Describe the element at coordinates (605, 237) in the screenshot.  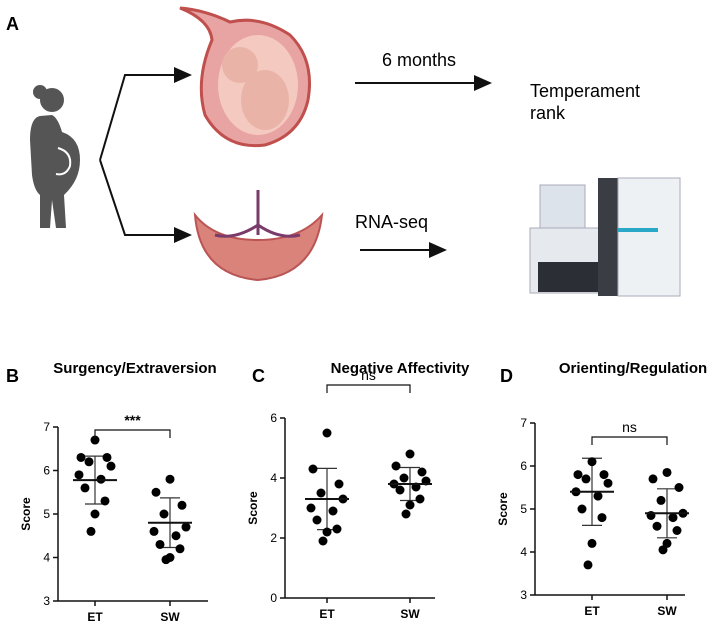
I see `sequencer-icon` at that location.